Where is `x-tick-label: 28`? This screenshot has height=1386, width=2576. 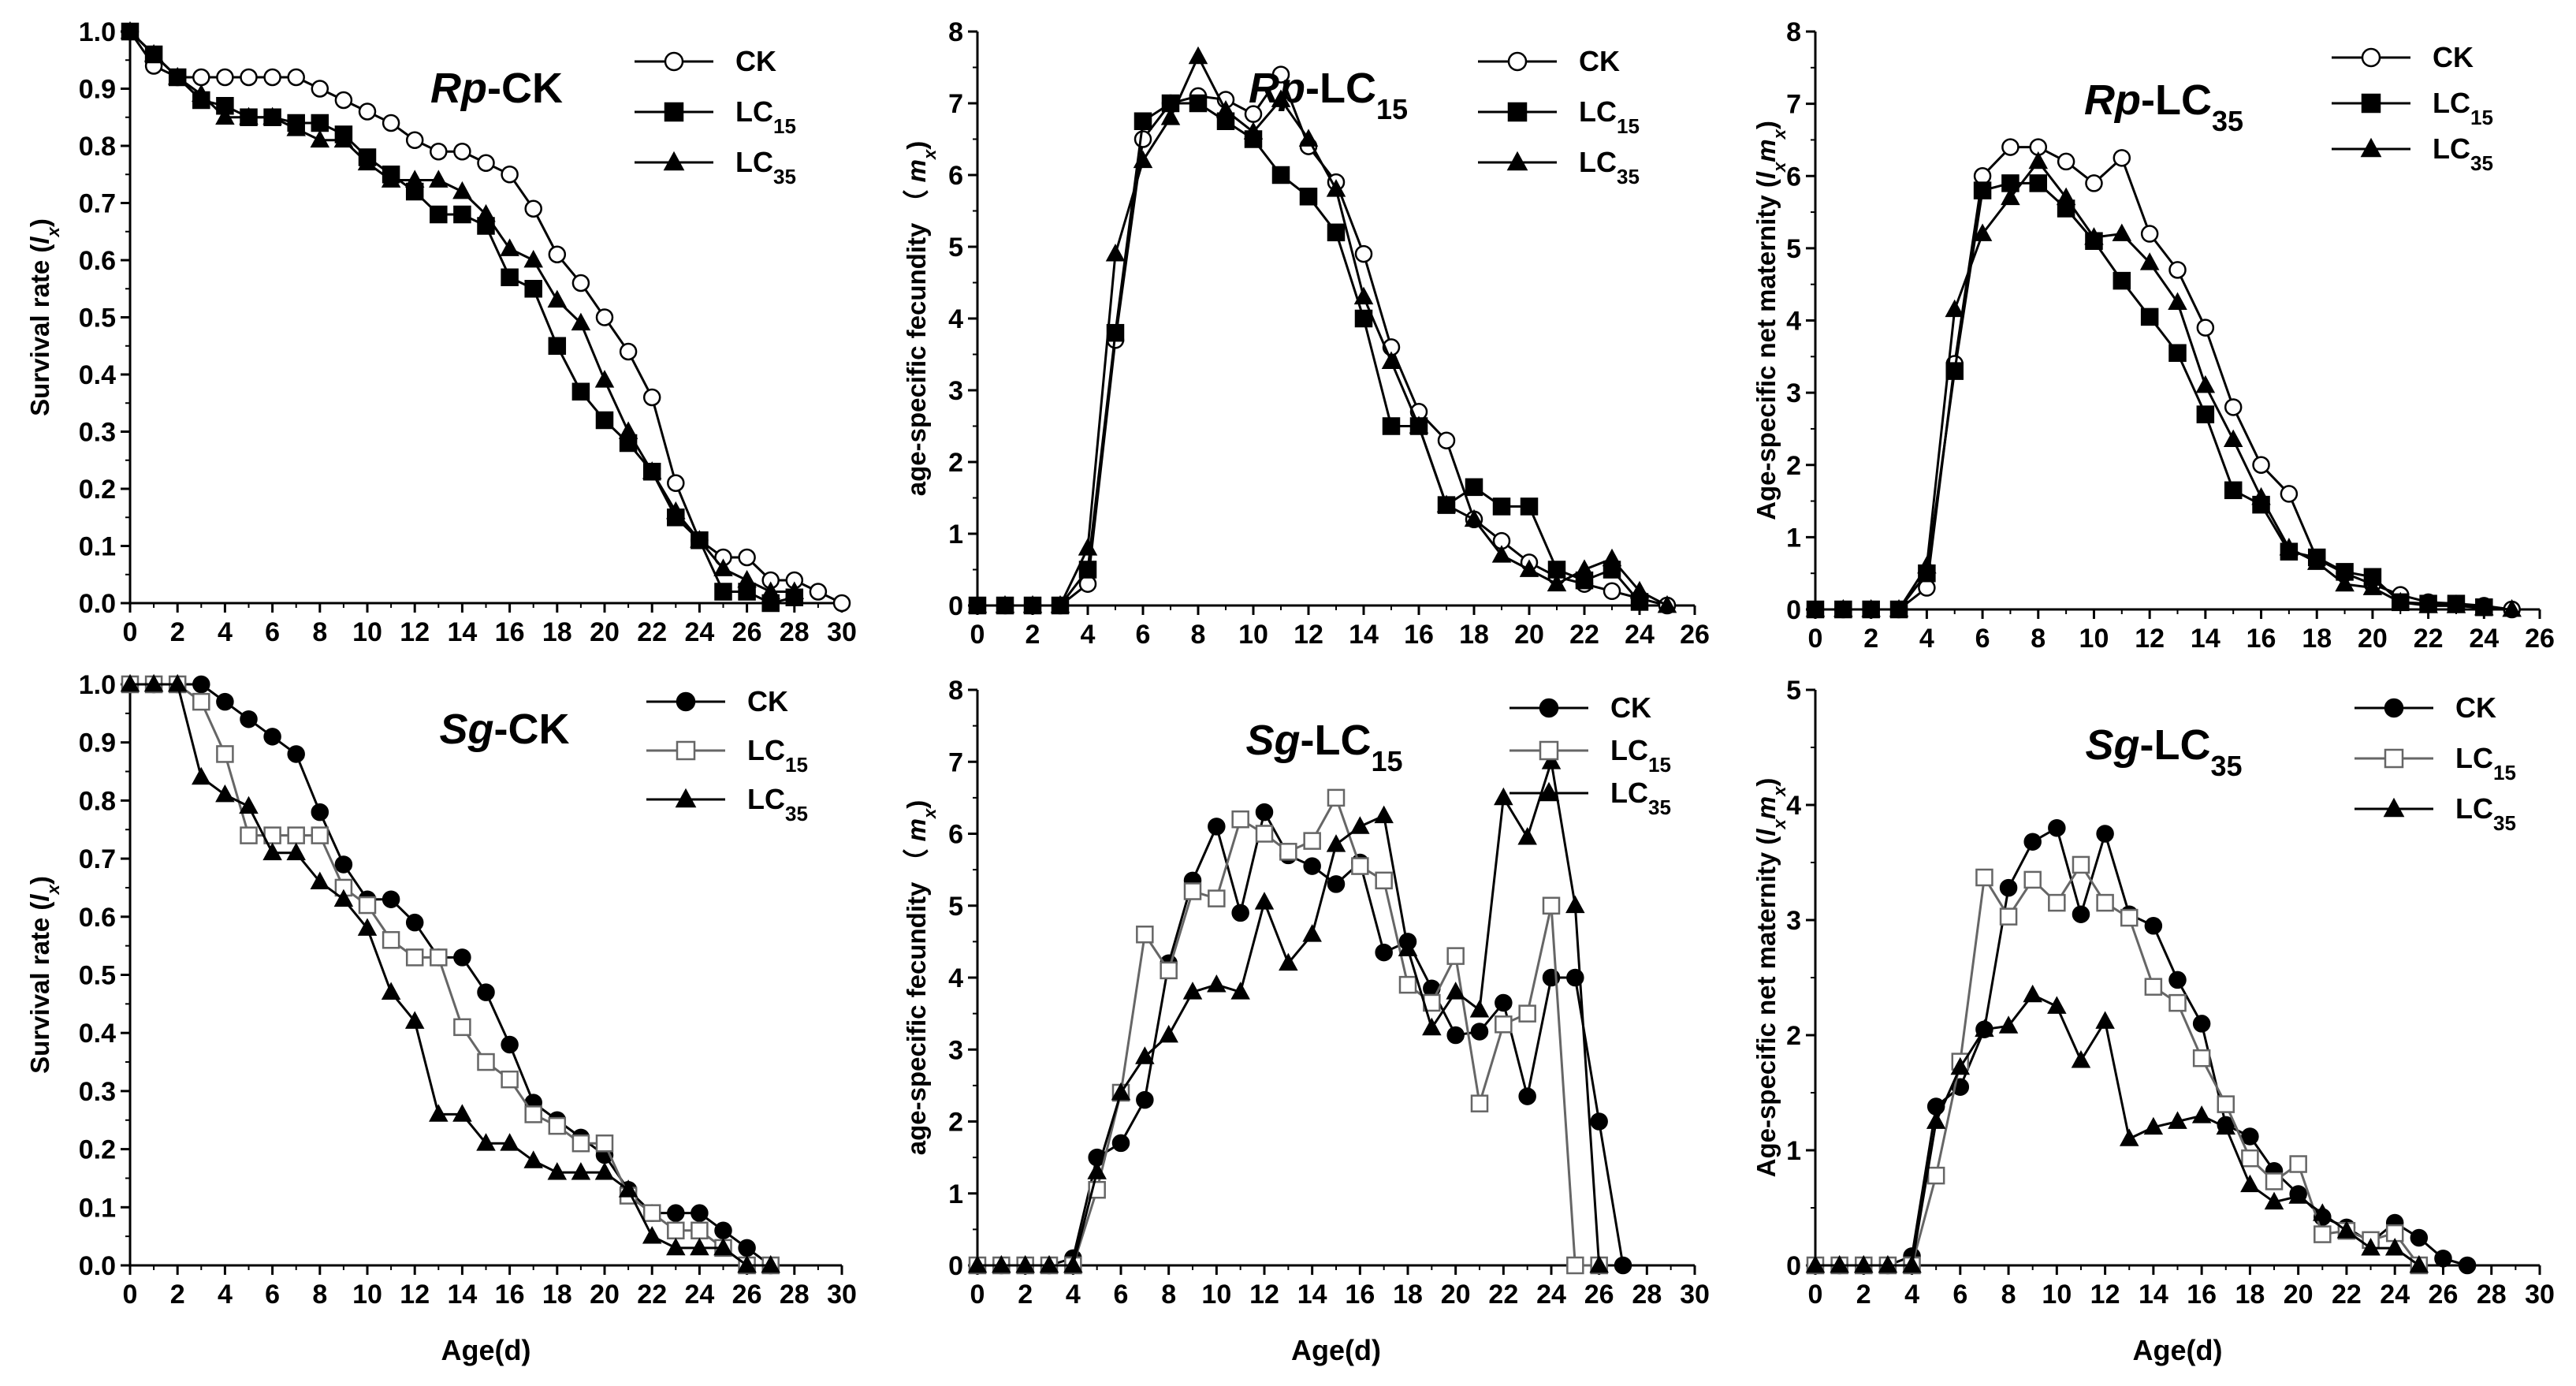 x-tick-label: 28 is located at coordinates (1647, 1295).